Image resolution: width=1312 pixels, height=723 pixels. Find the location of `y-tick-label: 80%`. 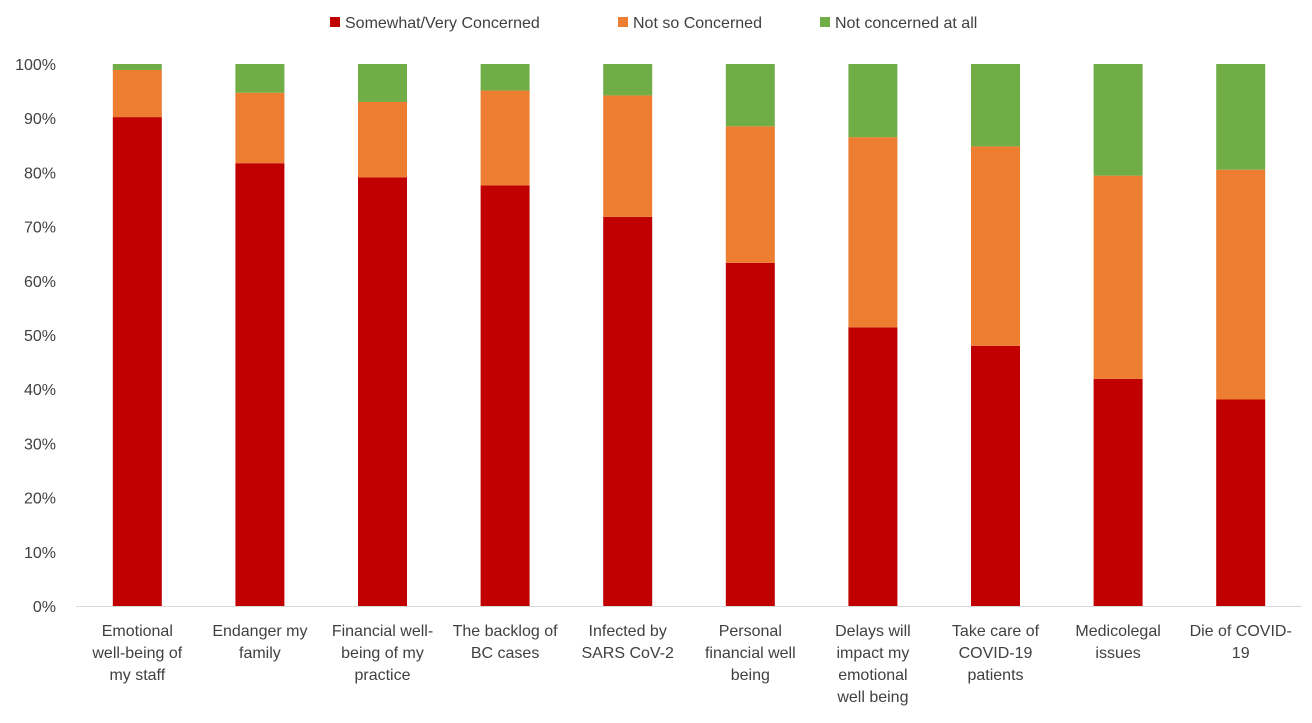

y-tick-label: 80% is located at coordinates (40, 173).